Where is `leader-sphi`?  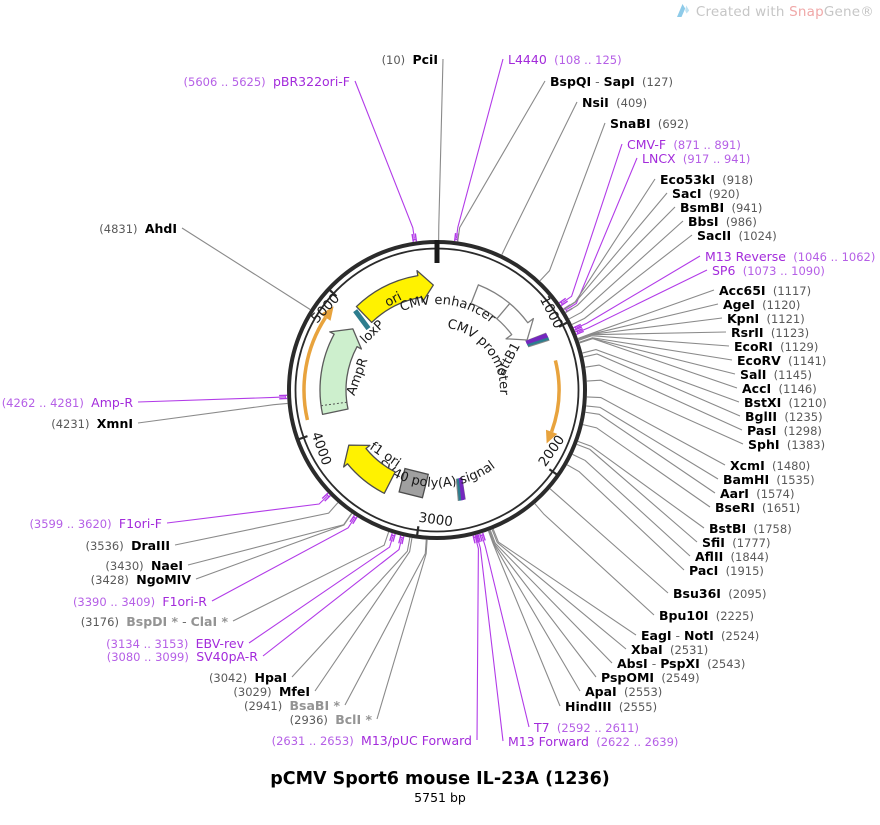 leader-sphi is located at coordinates (665, 412).